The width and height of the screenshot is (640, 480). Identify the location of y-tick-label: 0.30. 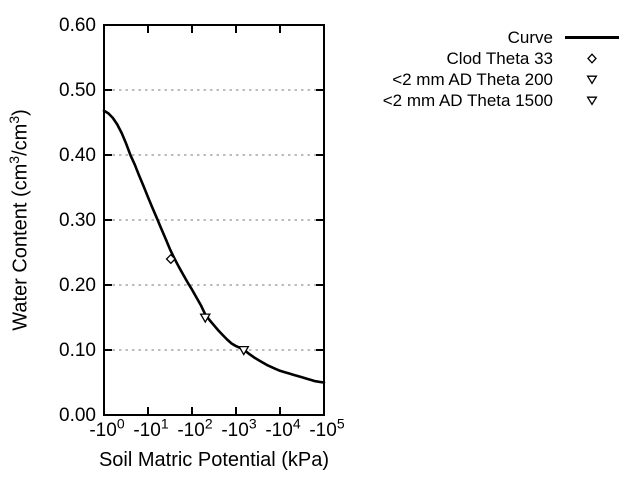
(77, 220).